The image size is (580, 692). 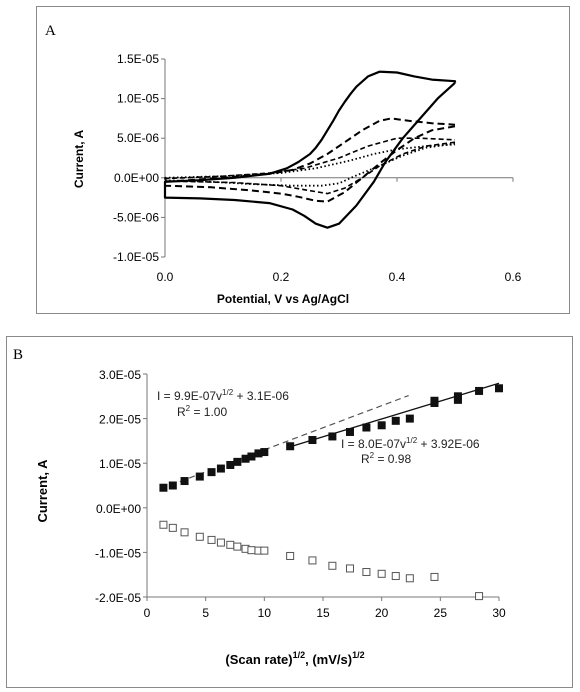 I want to click on chart-b-xtick-label: 0, so click(x=147, y=613).